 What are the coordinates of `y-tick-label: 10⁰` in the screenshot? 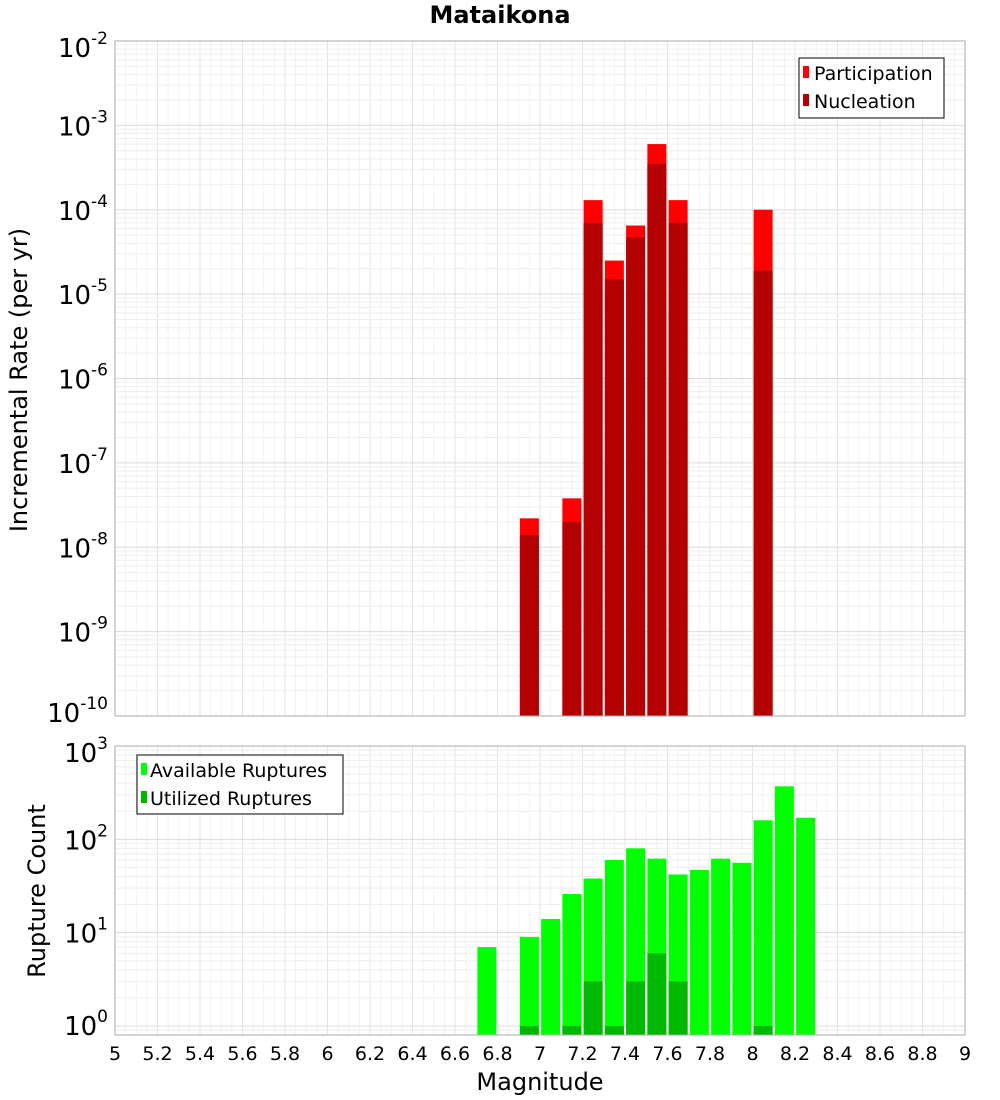 It's located at (86, 1024).